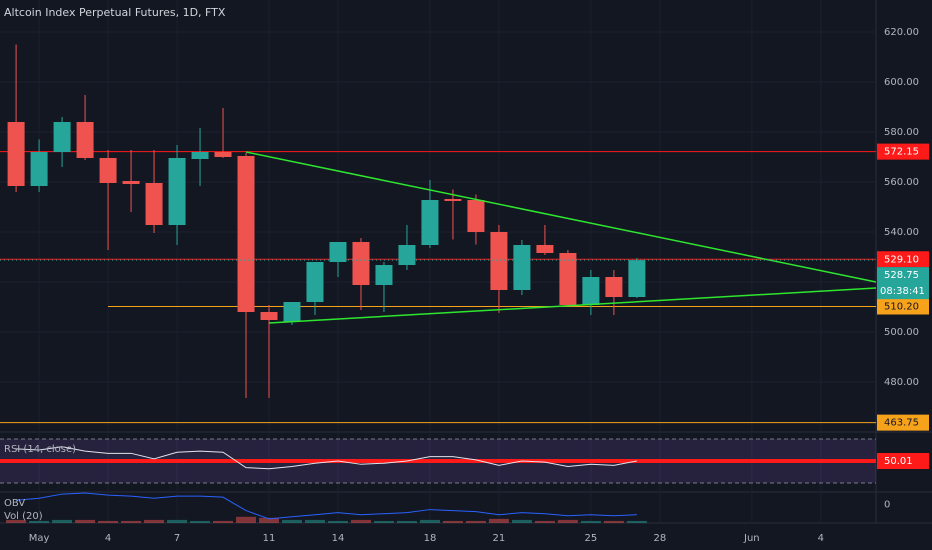 This screenshot has height=550, width=932. Describe the element at coordinates (23, 516) in the screenshot. I see `volume-title: Vol (20)` at that location.